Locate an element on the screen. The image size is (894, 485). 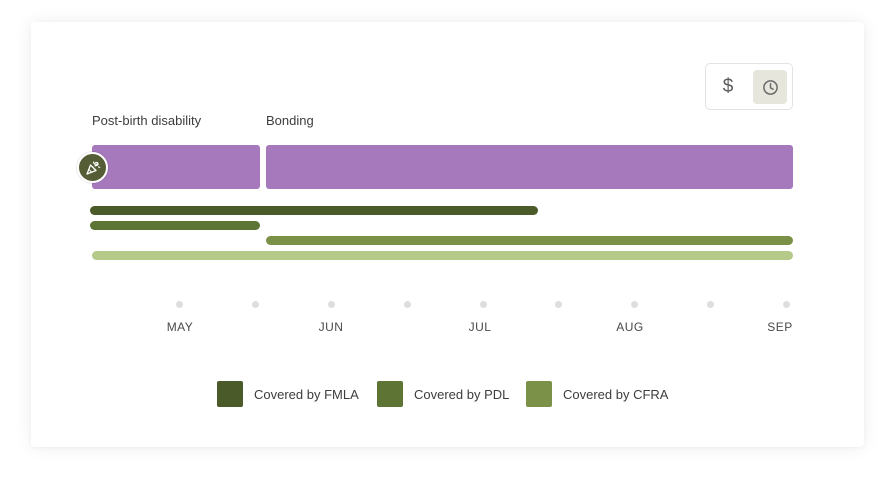
party-popper-icon is located at coordinates (92, 167).